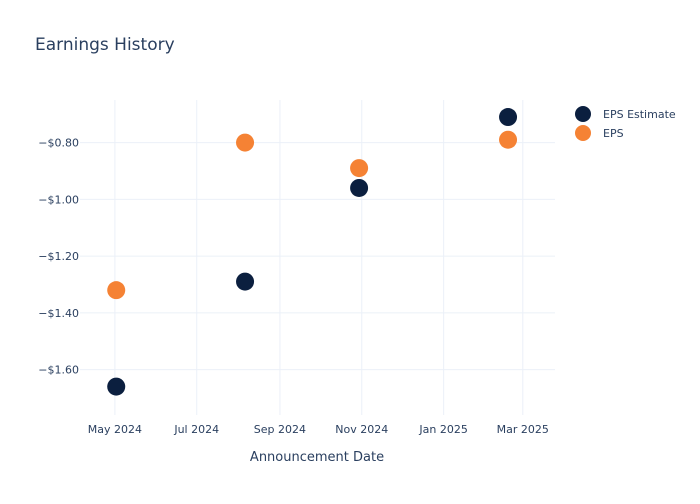 This screenshot has height=504, width=700. Describe the element at coordinates (196, 429) in the screenshot. I see `x-tick-label: Jul 2024` at that location.